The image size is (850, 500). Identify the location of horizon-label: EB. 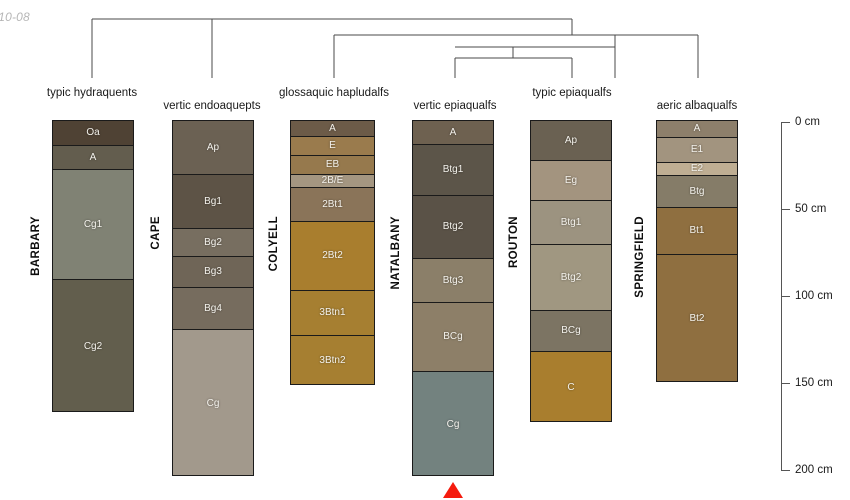
(332, 164).